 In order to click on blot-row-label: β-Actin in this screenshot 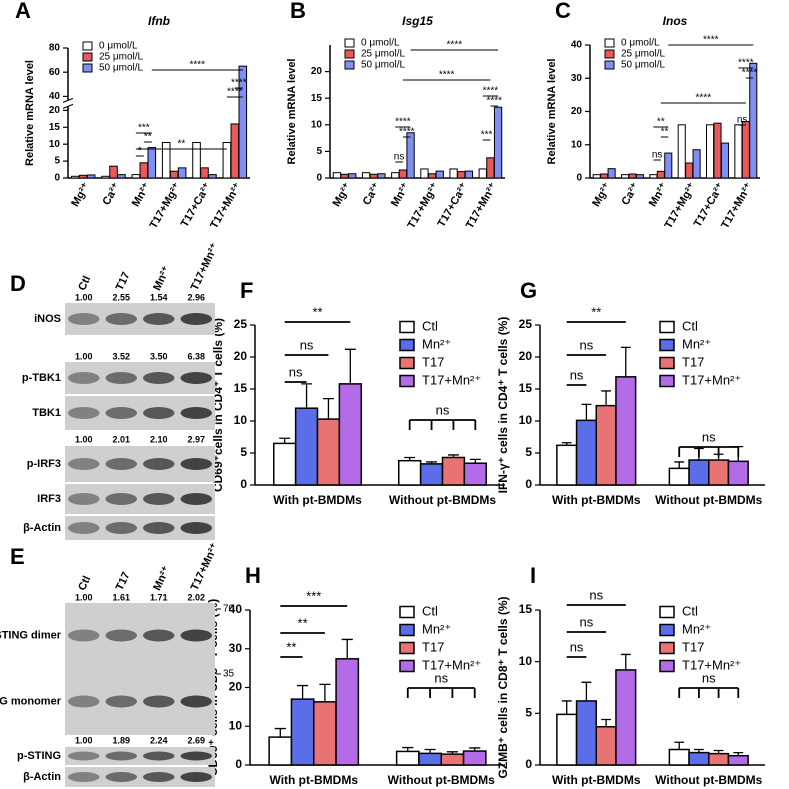, I will do `click(42, 777)`.